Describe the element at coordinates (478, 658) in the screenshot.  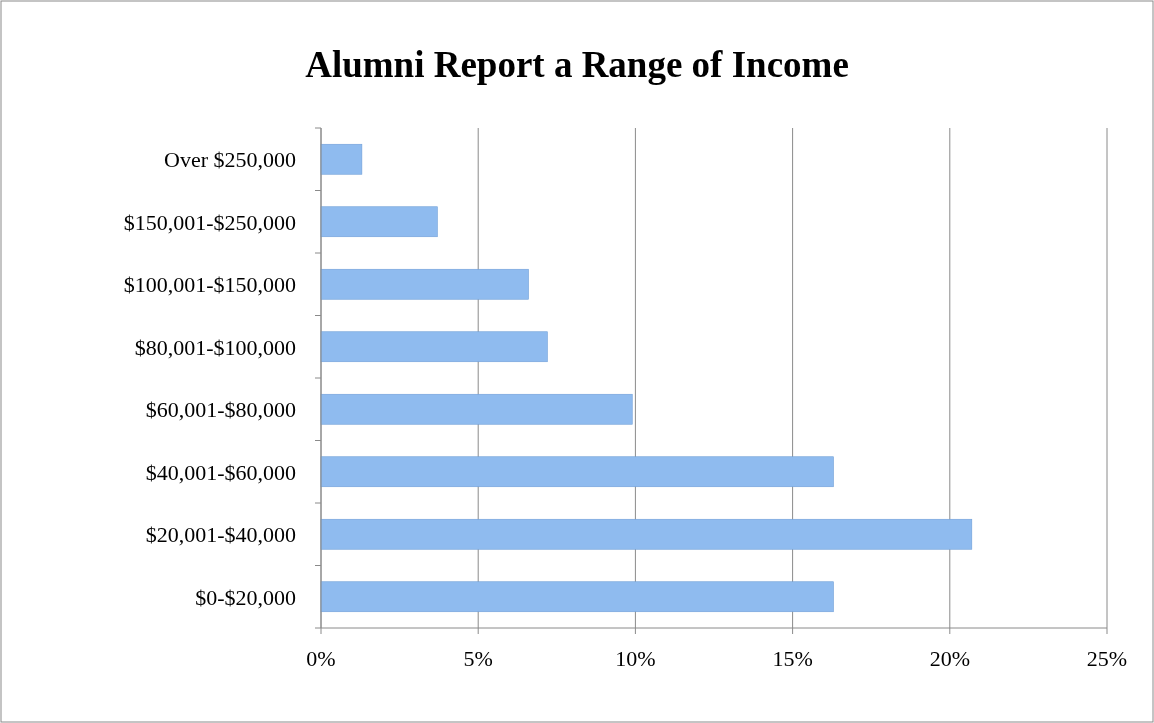
I see `x-tick-label: 5%` at that location.